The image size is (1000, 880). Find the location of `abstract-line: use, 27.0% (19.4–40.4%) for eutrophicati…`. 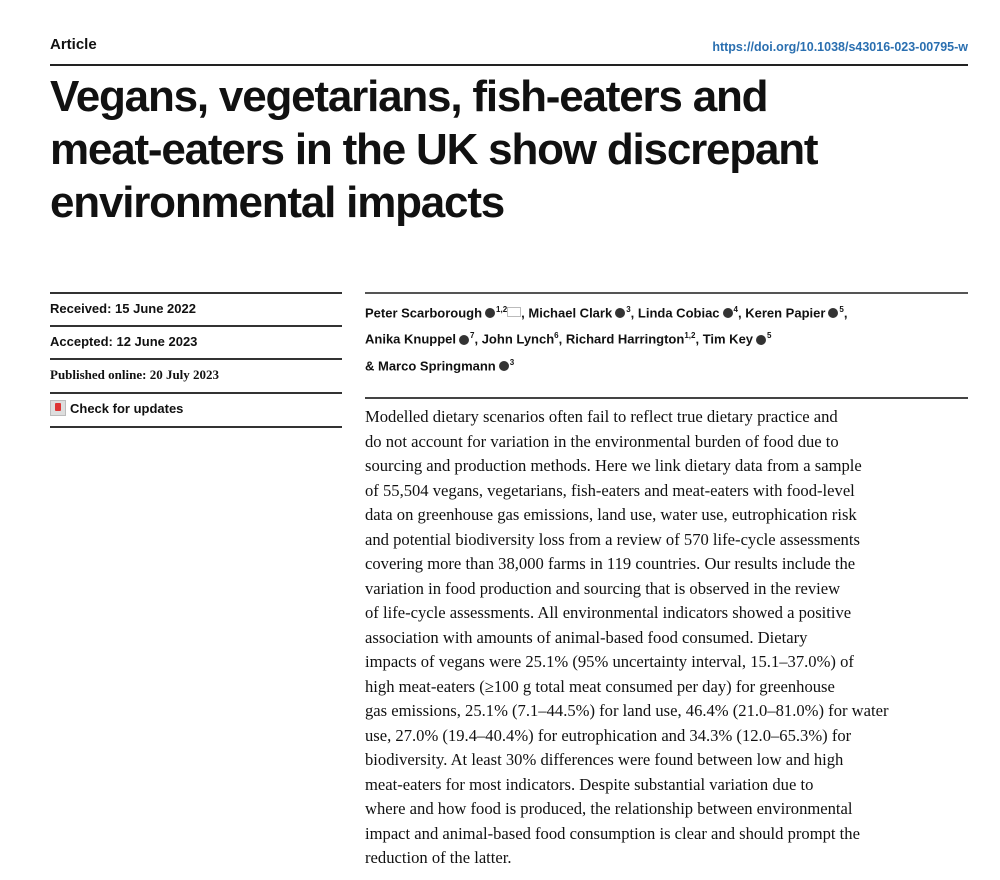

abstract-line: use, 27.0% (19.4–40.4%) for eutrophicati… is located at coordinates (608, 735).